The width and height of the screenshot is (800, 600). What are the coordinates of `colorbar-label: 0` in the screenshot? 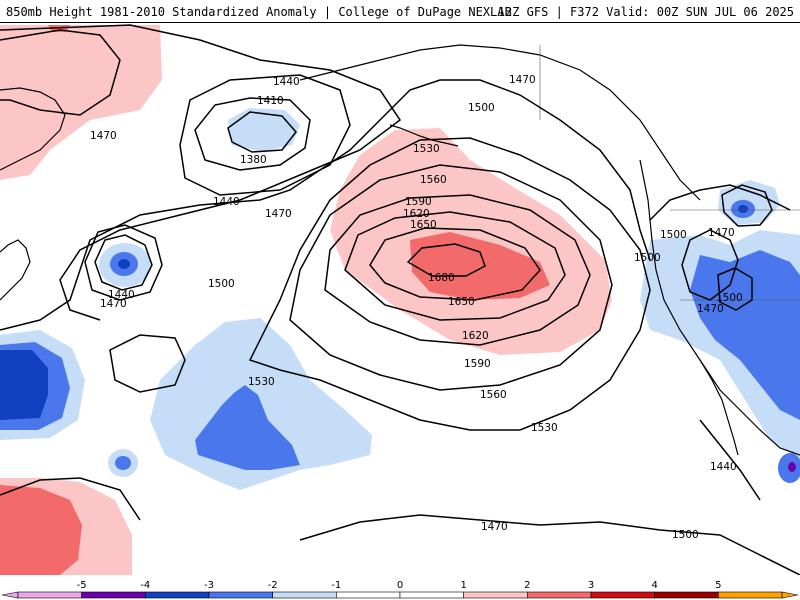 It's located at (400, 585).